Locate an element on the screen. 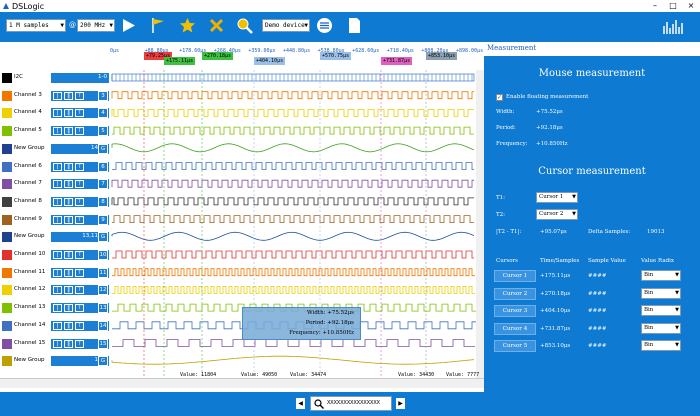 This screenshot has width=700, height=416. cursor-marker: +570.75μs is located at coordinates (336, 56).